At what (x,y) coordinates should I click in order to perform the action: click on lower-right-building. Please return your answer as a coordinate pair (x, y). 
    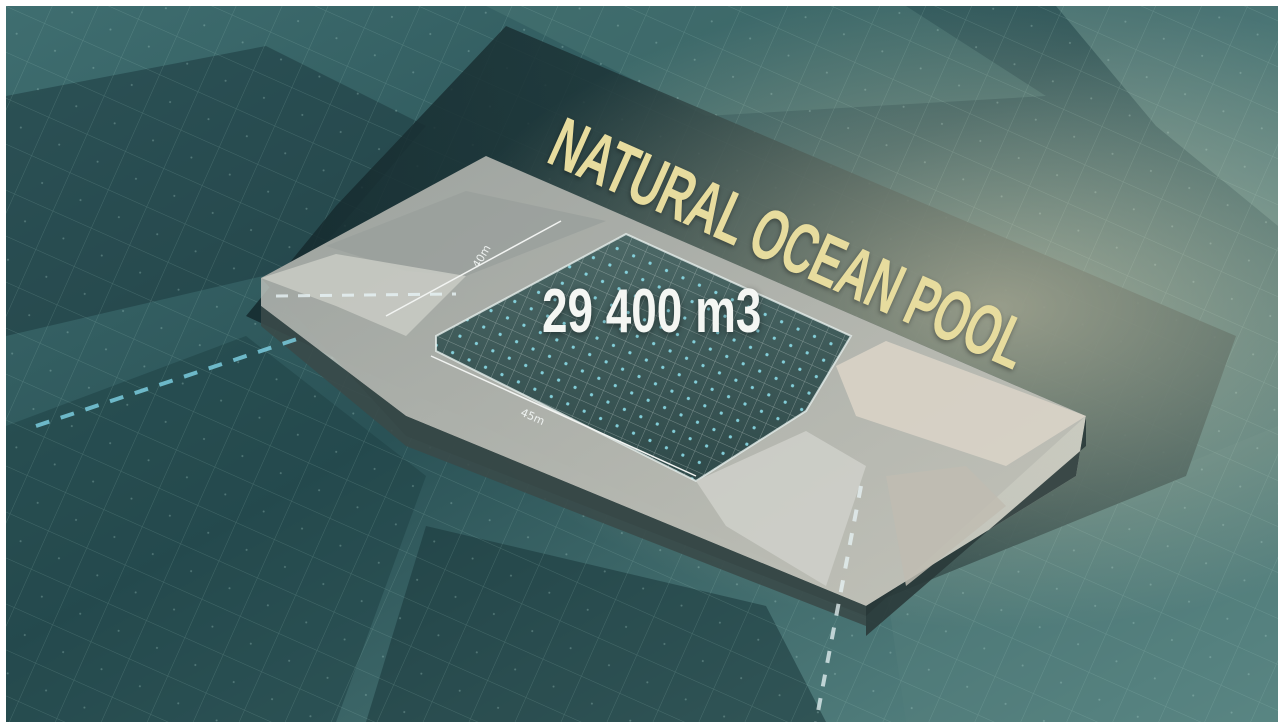
    Looking at the image, I should click on (946, 526).